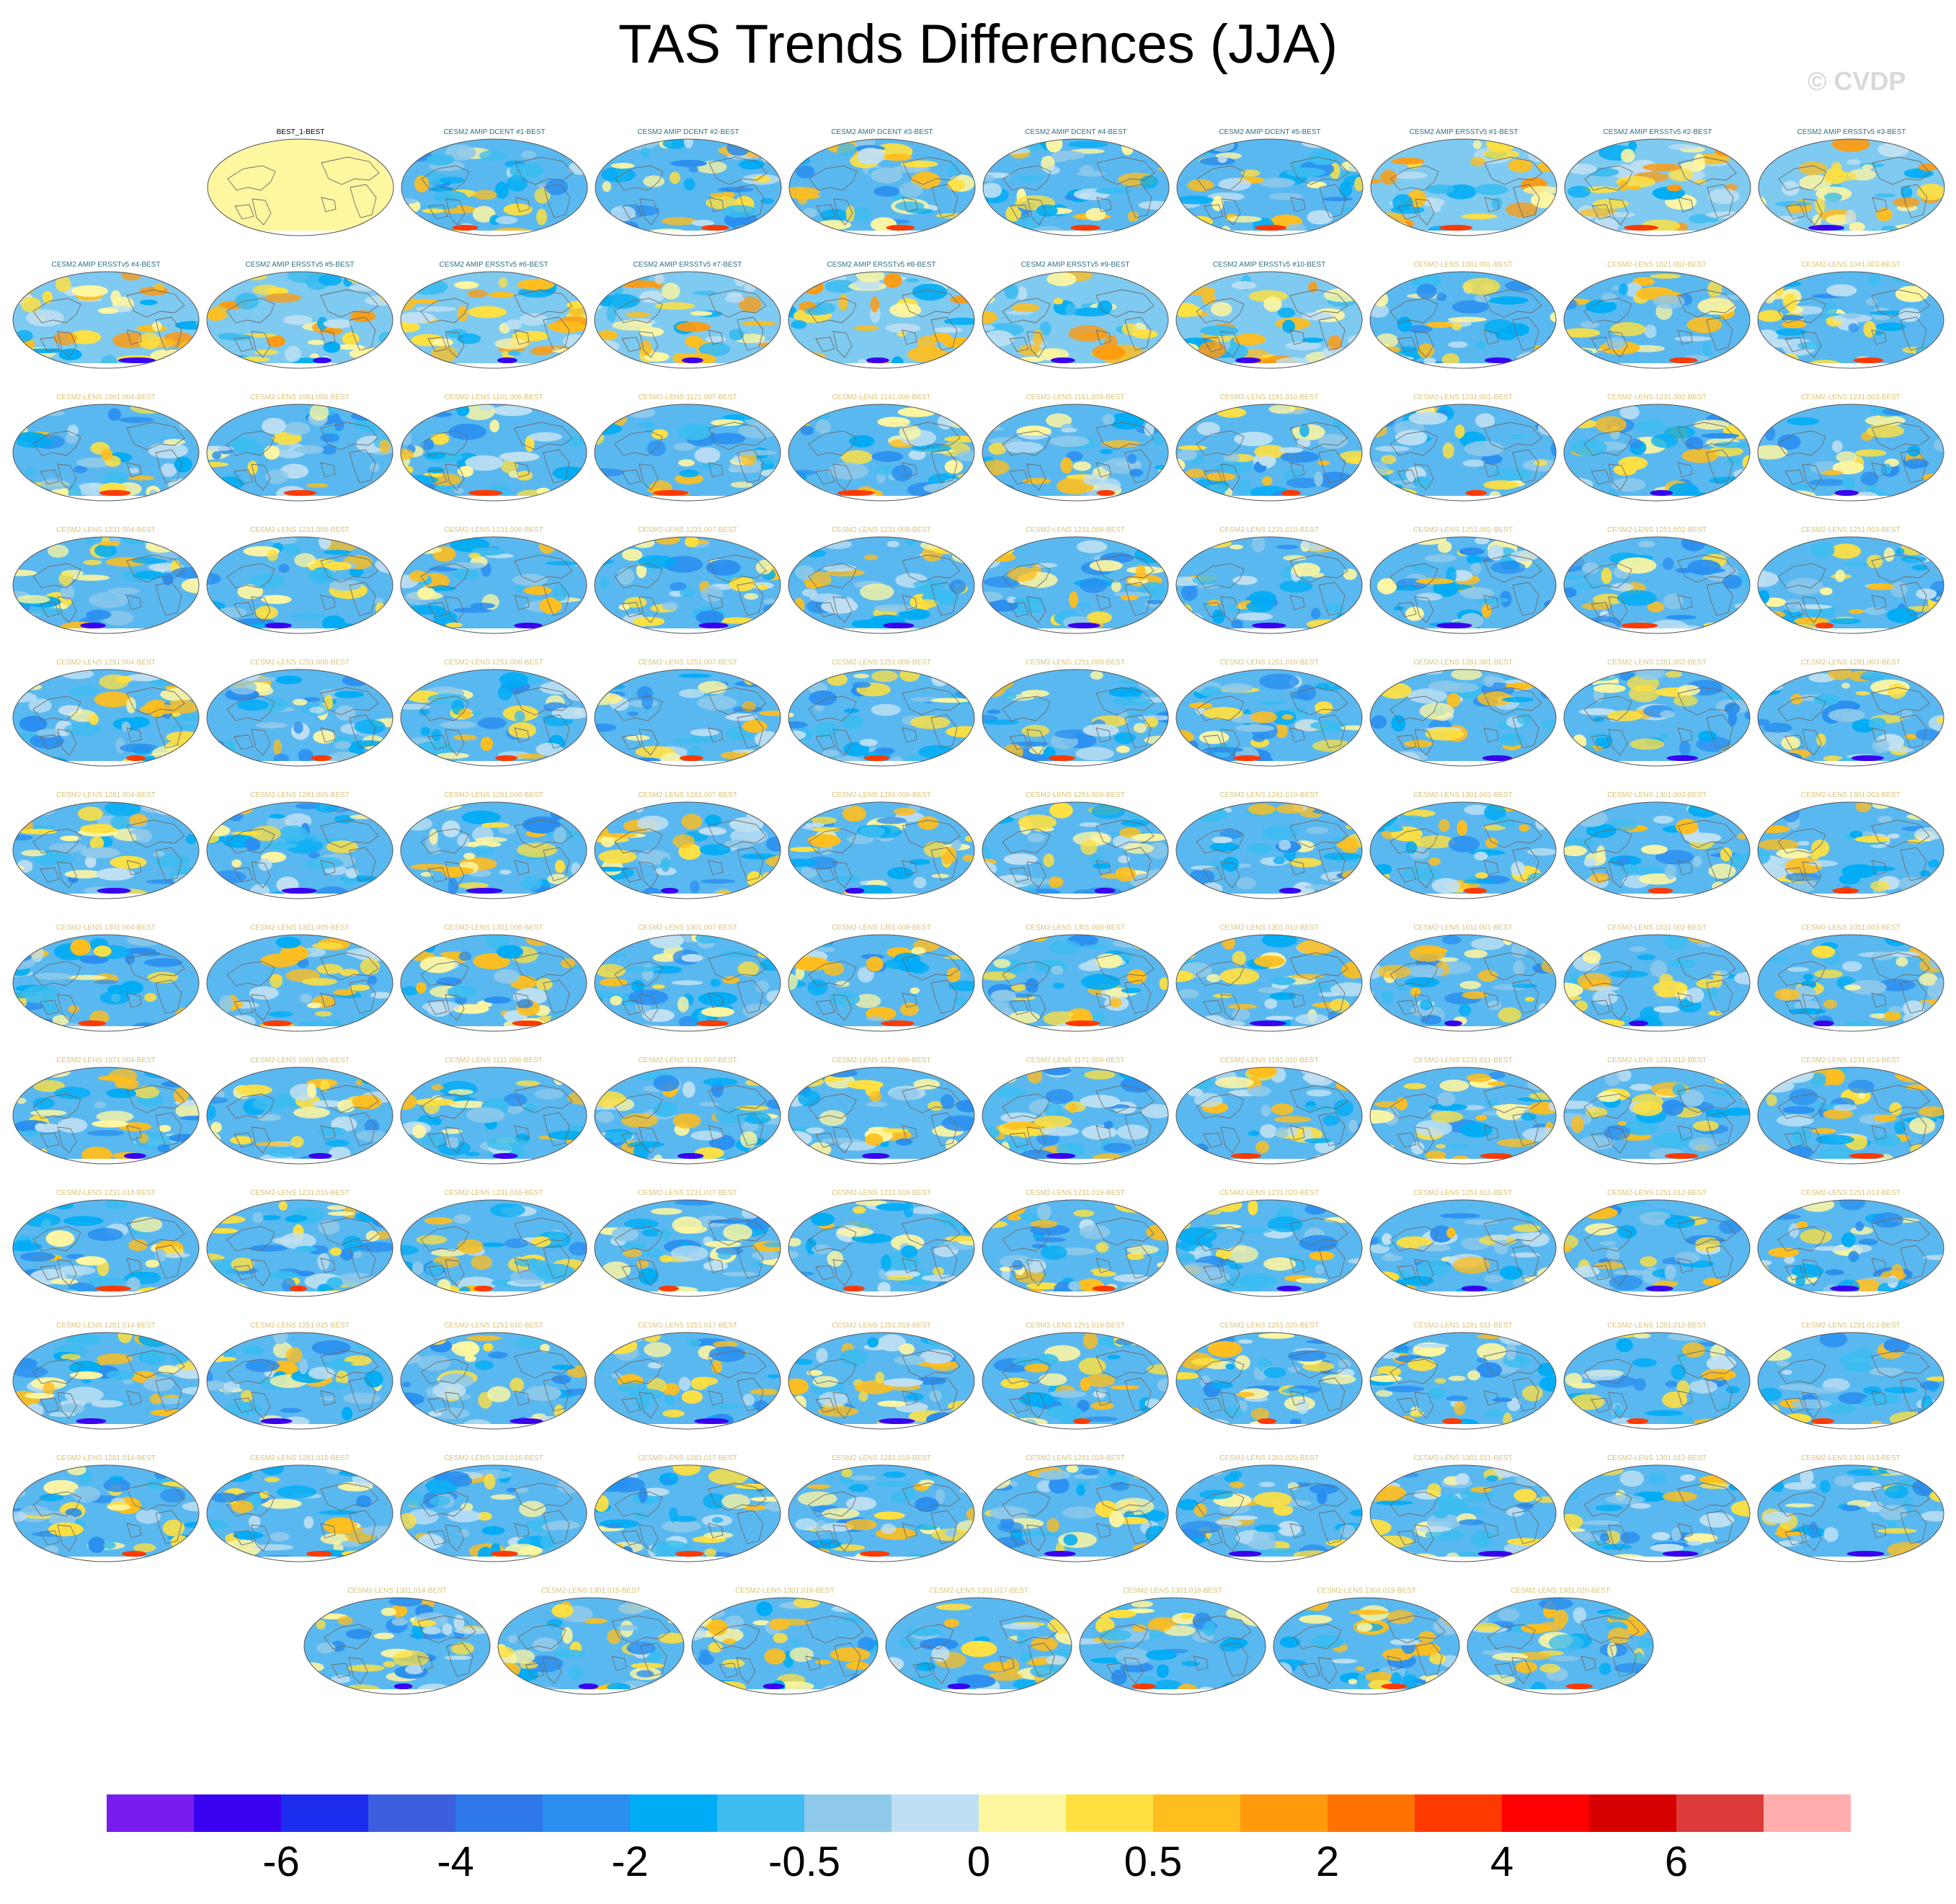 The height and width of the screenshot is (1904, 1956). What do you see at coordinates (687, 397) in the screenshot?
I see `map-panel-title: CESM2-LENS 1121.007-BEST` at bounding box center [687, 397].